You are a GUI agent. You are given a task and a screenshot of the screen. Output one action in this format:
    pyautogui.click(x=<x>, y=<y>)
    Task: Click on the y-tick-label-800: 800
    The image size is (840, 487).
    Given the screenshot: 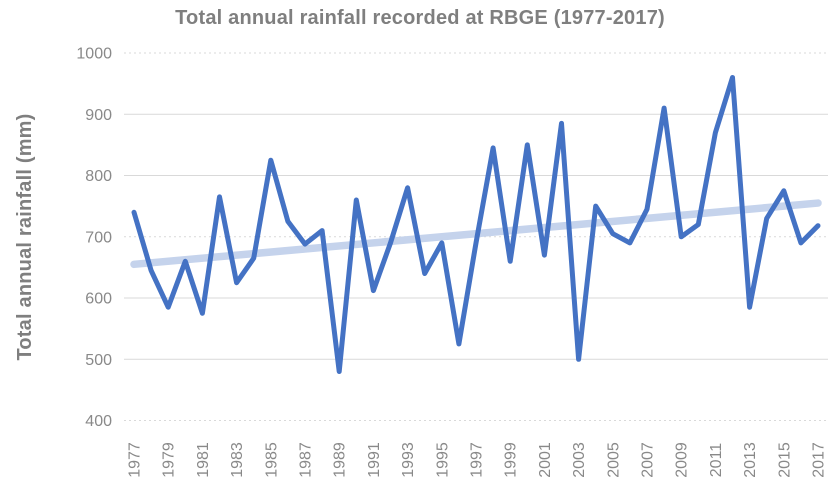 What is the action you would take?
    pyautogui.click(x=98, y=176)
    